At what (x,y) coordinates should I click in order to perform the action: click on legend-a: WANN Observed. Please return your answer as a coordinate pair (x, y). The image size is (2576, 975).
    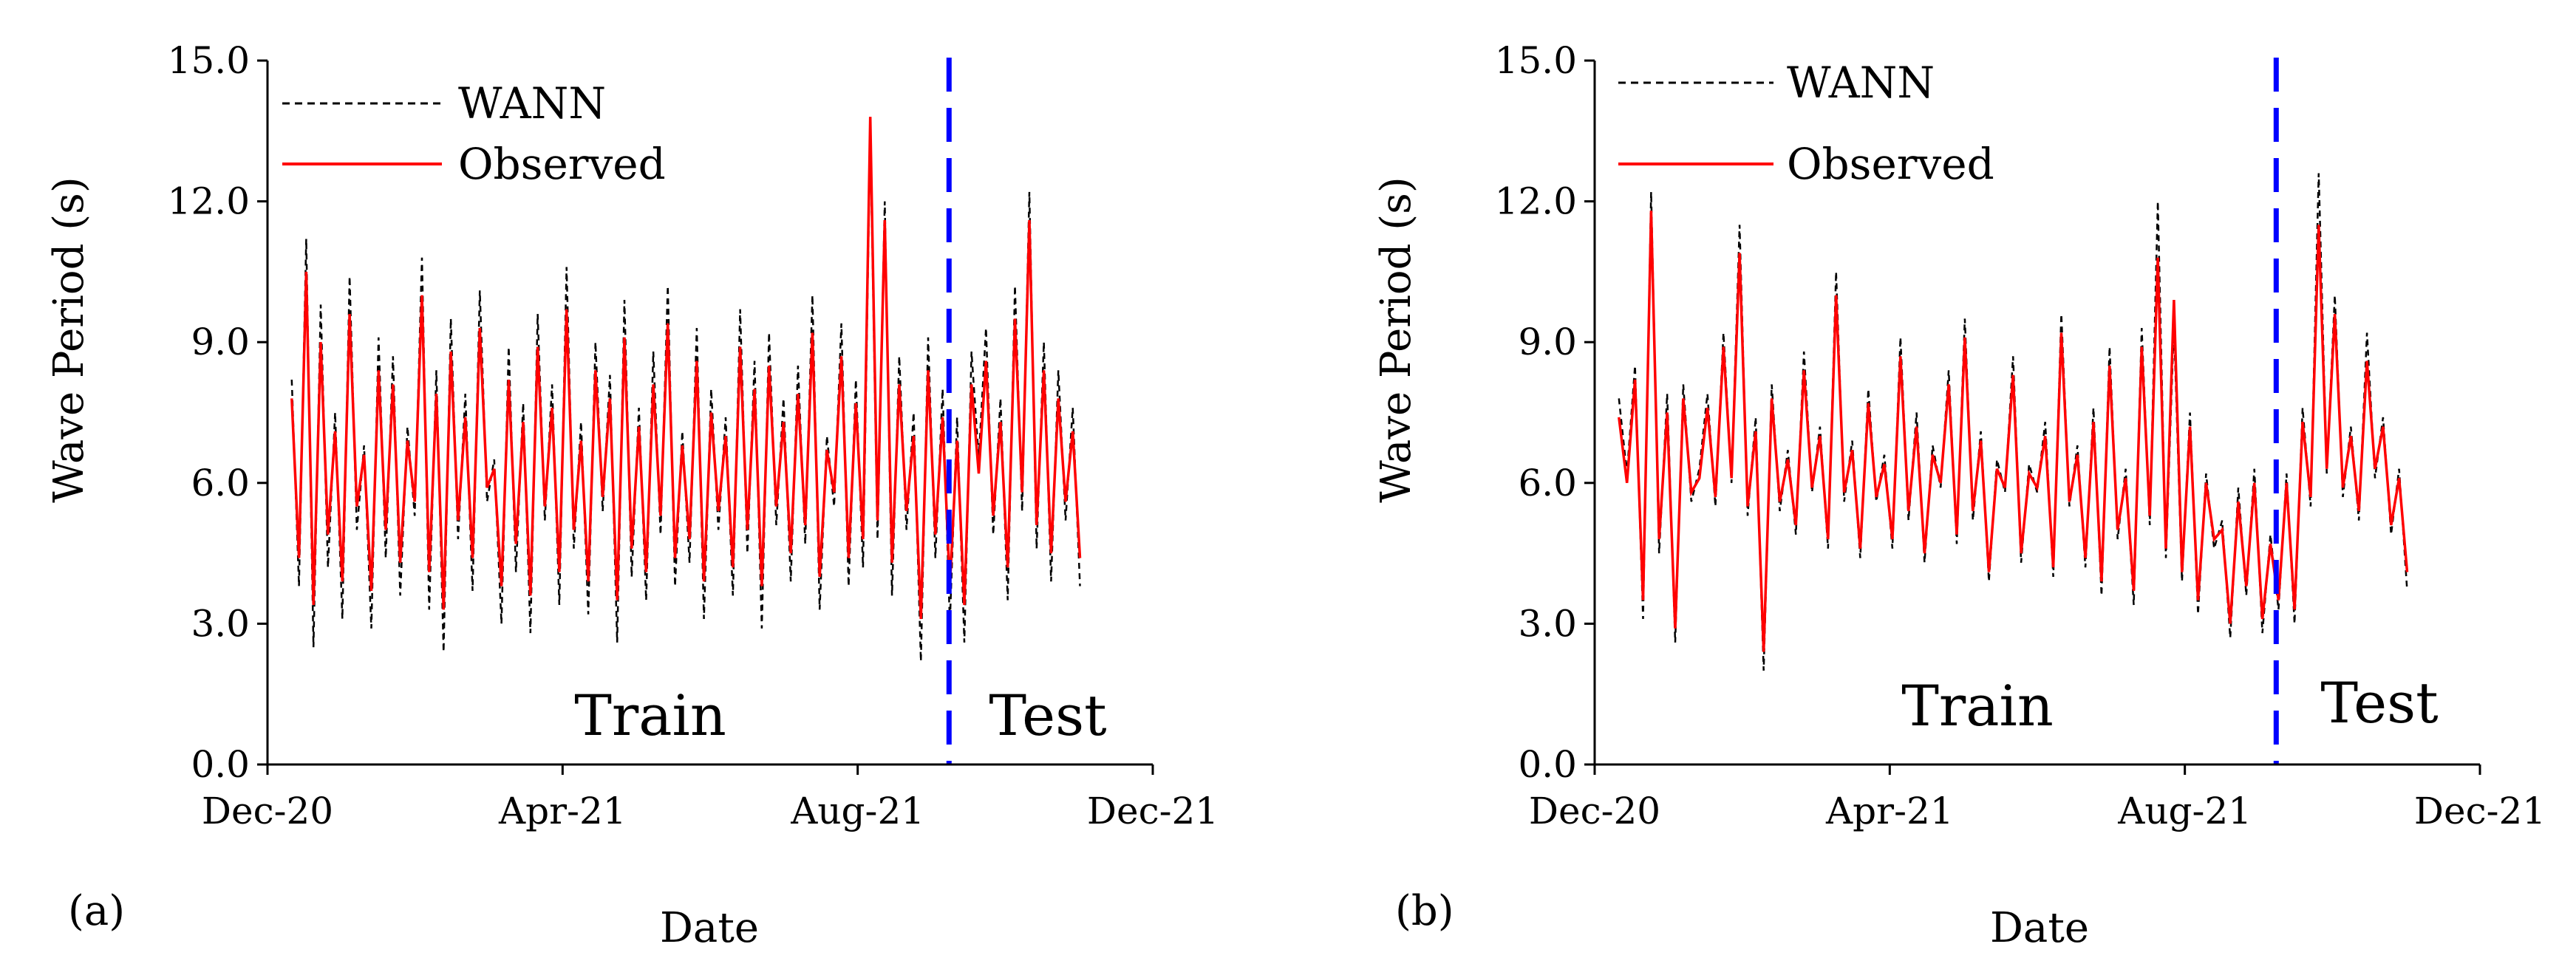
    Looking at the image, I should click on (474, 133).